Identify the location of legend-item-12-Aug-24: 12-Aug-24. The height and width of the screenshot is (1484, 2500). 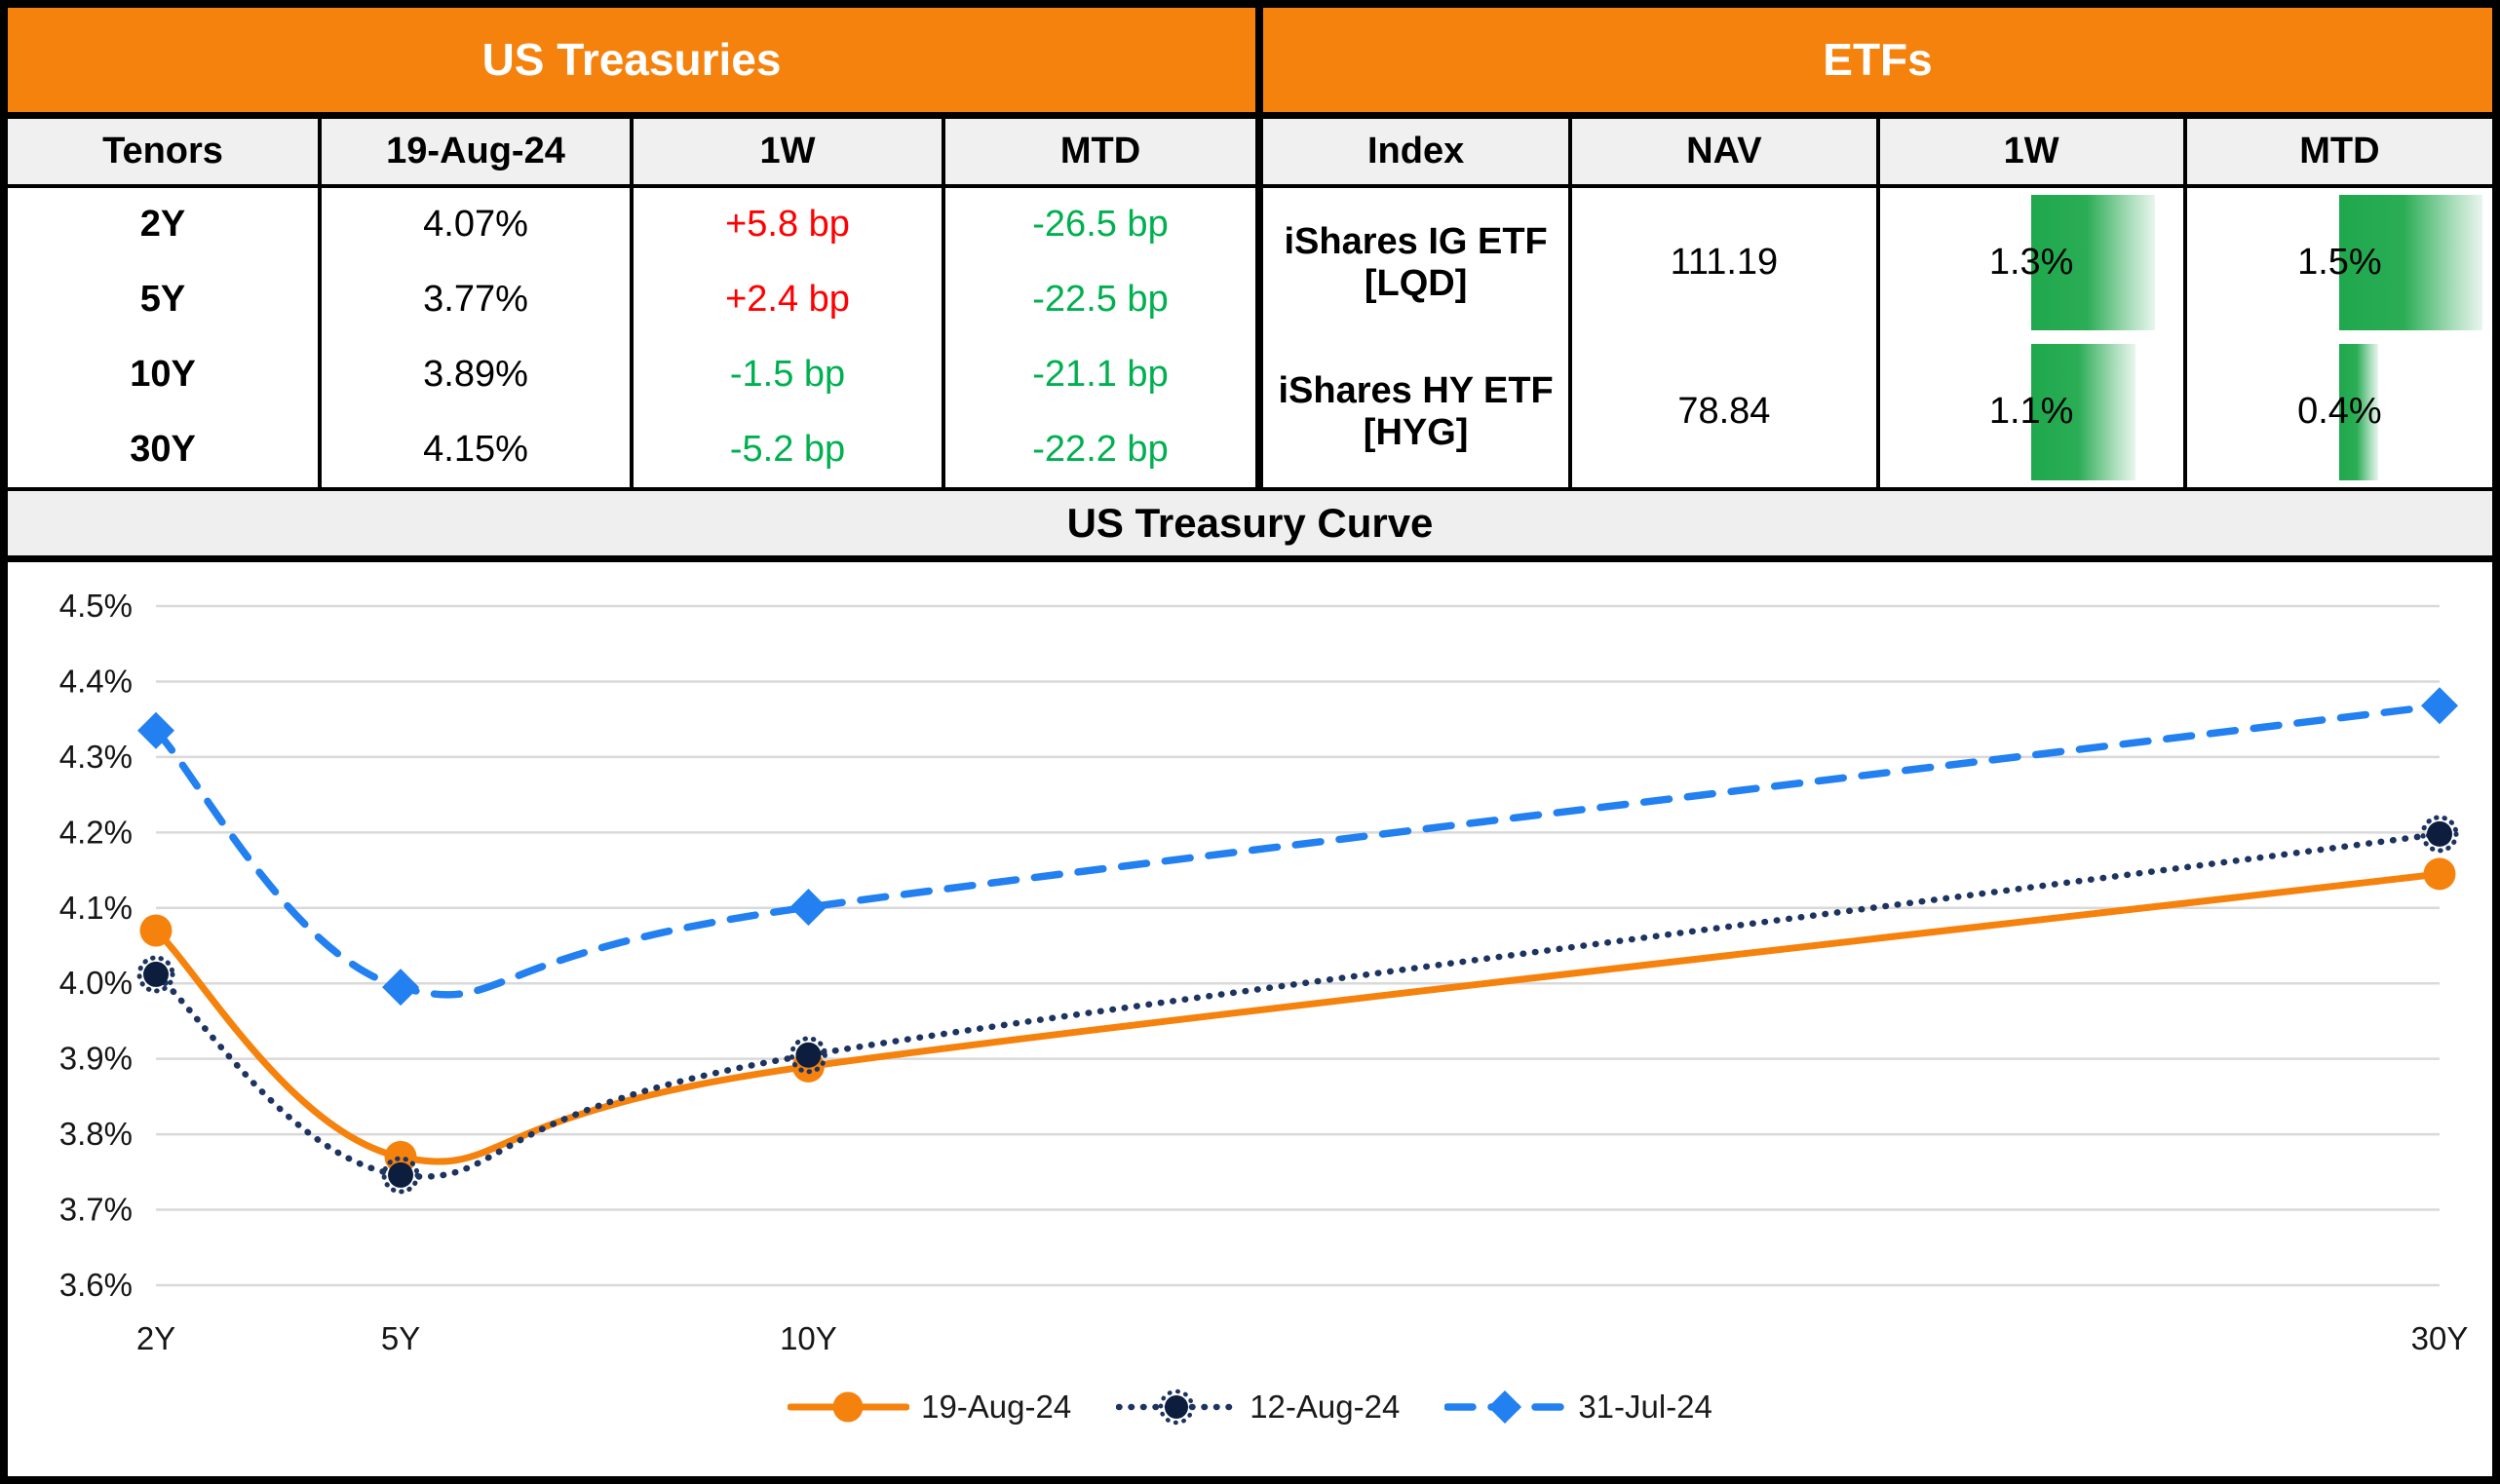
(1258, 1407).